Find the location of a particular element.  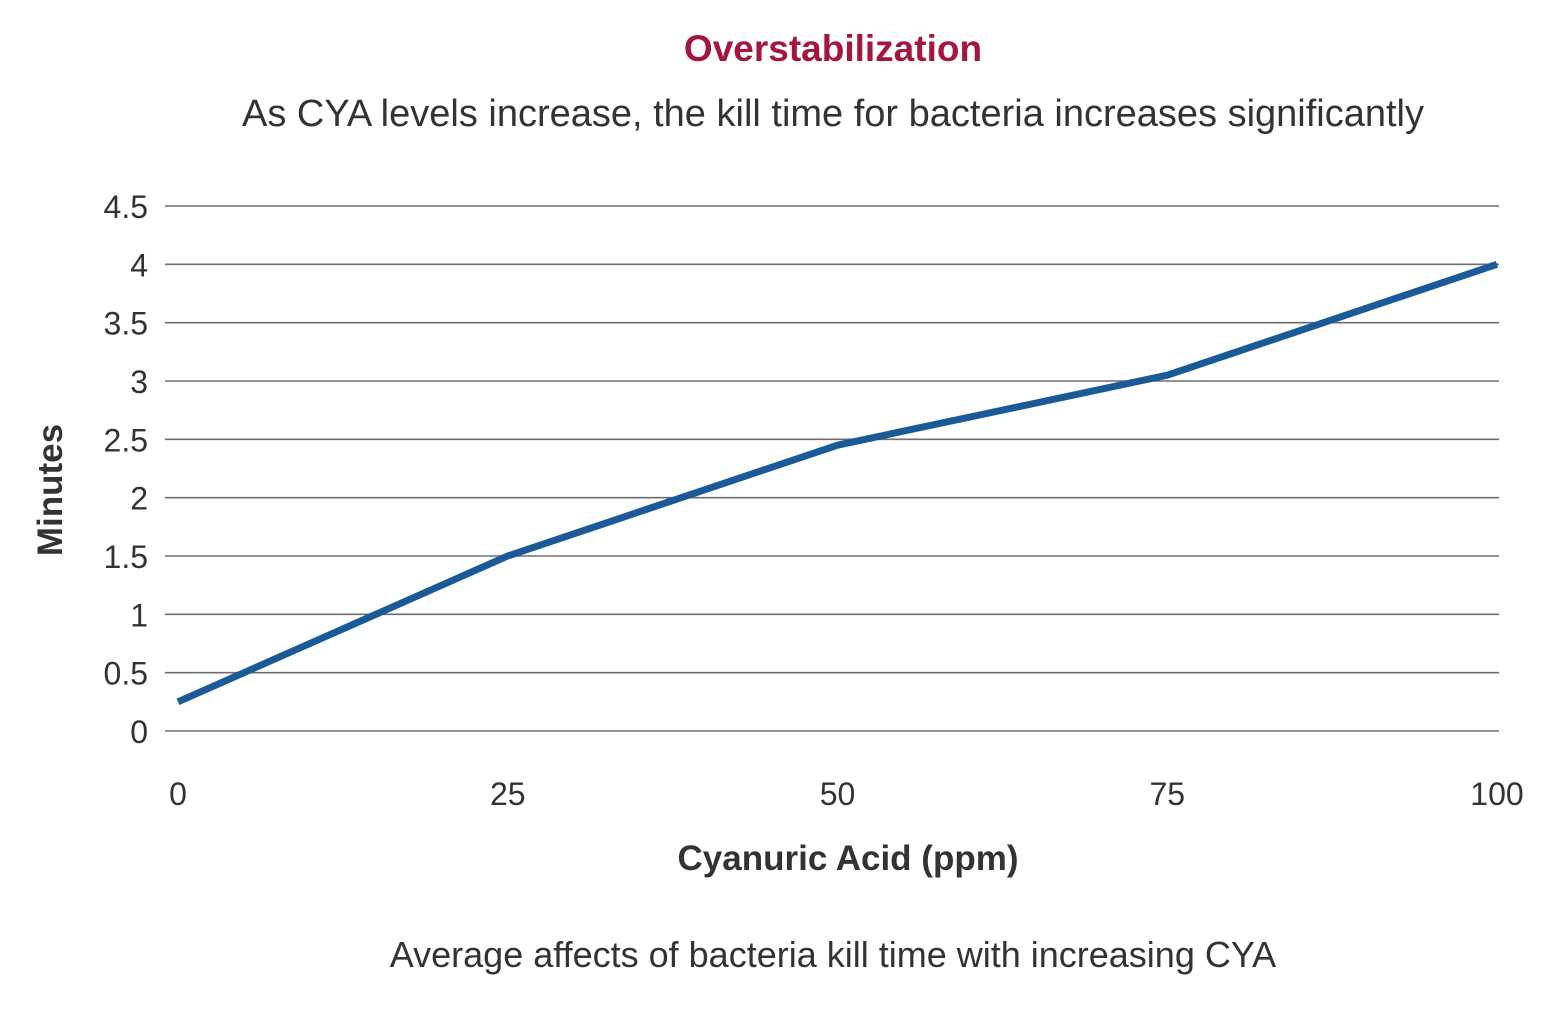

x-tick-label: 100 is located at coordinates (1496, 794).